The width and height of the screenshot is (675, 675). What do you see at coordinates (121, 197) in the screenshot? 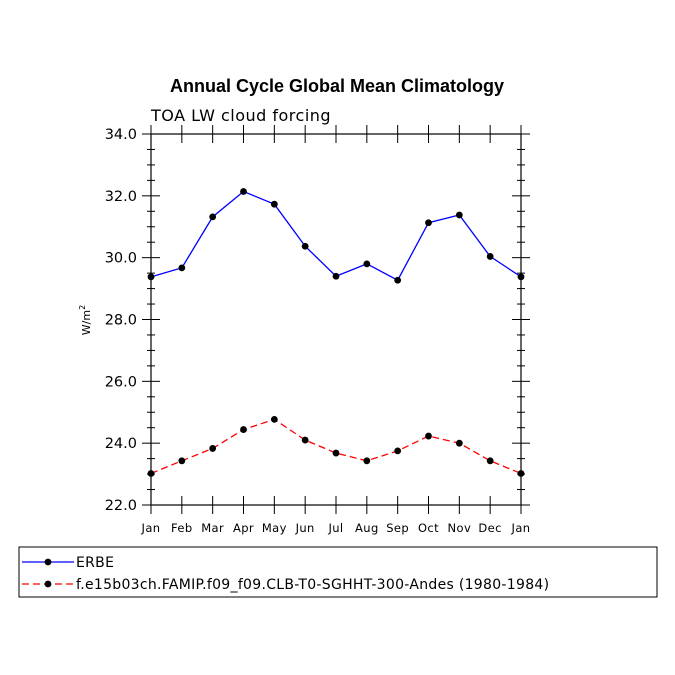
I see `y-tick-label: 32.0` at bounding box center [121, 197].